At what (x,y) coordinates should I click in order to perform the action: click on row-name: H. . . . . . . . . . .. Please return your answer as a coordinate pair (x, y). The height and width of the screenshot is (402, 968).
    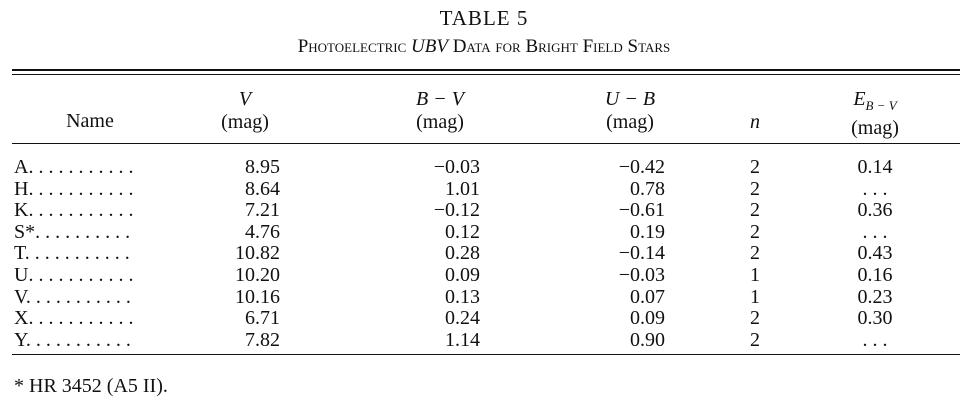
    Looking at the image, I should click on (74, 188).